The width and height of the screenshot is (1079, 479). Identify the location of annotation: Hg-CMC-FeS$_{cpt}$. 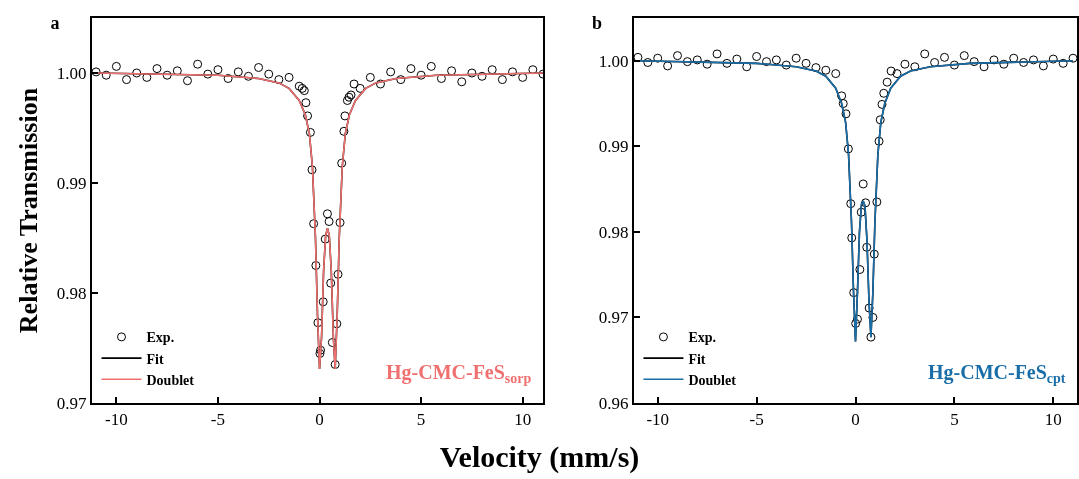
(997, 374).